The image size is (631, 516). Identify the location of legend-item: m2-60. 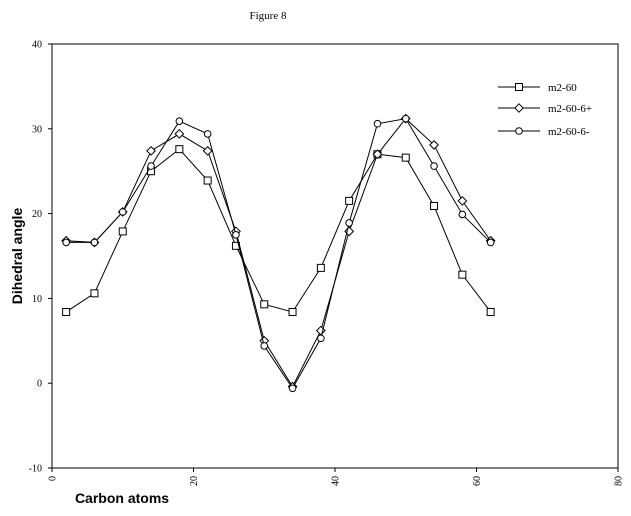
(537, 88).